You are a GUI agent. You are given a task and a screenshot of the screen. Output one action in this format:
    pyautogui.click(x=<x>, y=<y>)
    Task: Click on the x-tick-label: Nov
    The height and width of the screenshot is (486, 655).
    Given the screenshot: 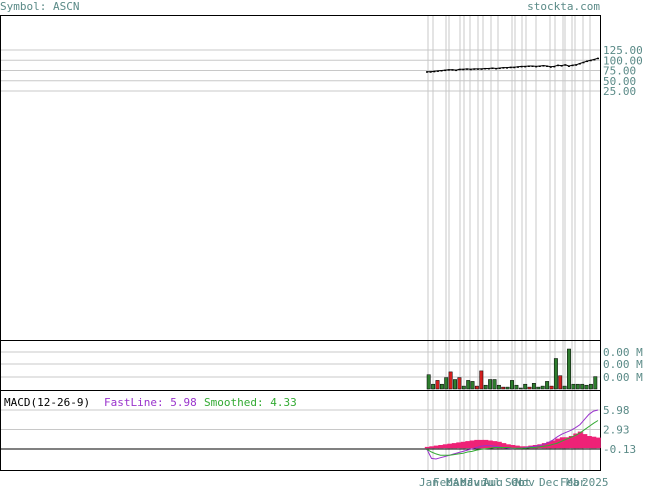 What is the action you would take?
    pyautogui.click(x=525, y=481)
    